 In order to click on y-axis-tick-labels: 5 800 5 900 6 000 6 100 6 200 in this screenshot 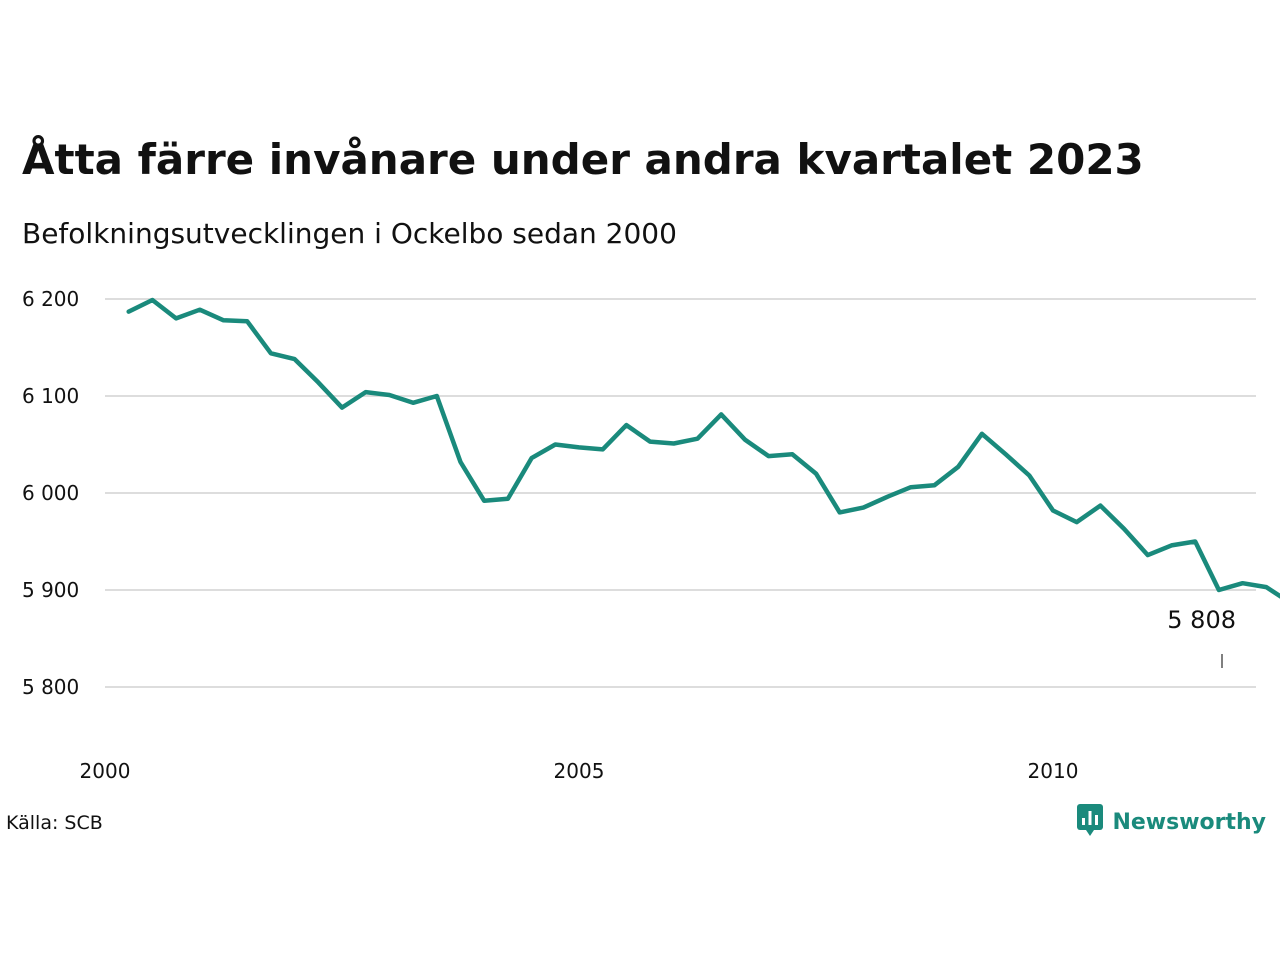, I will do `click(50, 493)`.